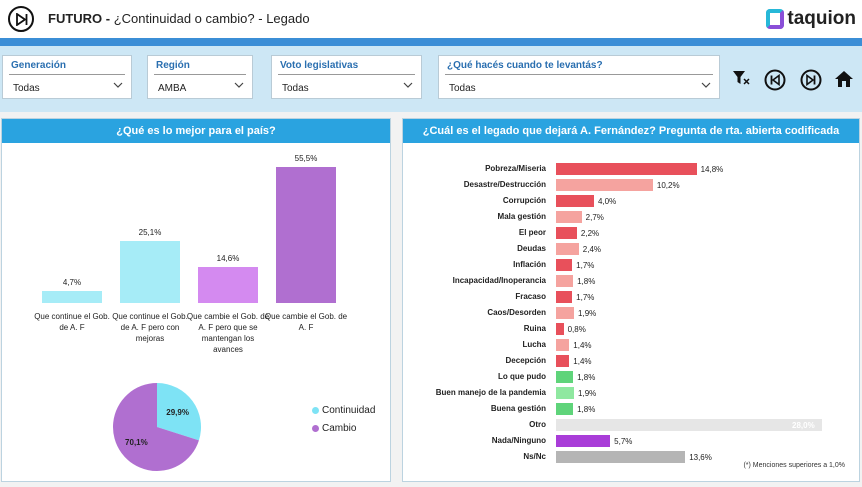 This screenshot has width=862, height=487. Describe the element at coordinates (522, 376) in the screenshot. I see `hbar-category-label: Lo que pudo` at that location.